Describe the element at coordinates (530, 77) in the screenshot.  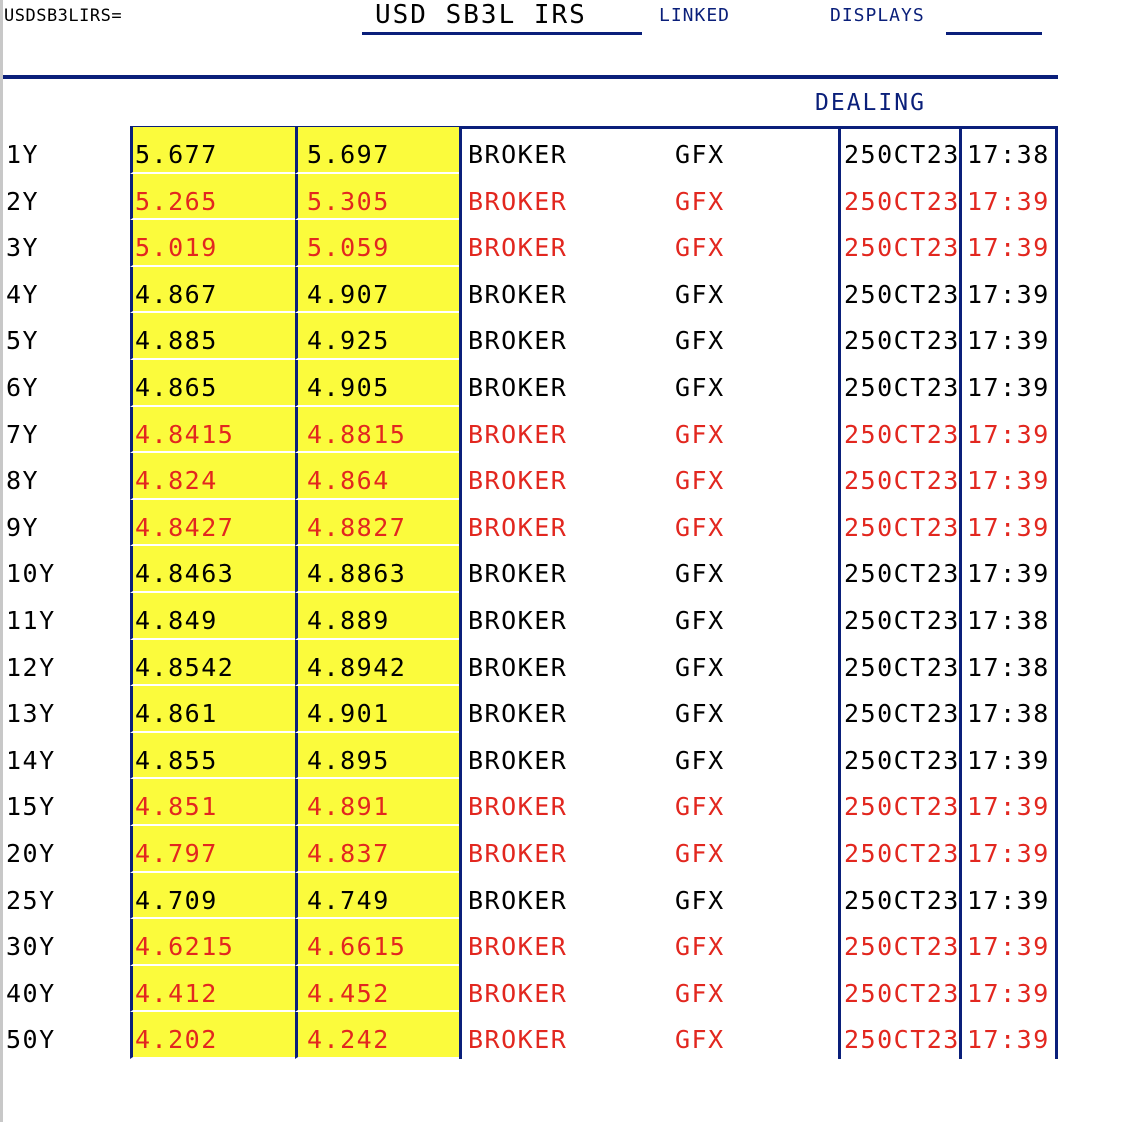
I see `header-divider` at that location.